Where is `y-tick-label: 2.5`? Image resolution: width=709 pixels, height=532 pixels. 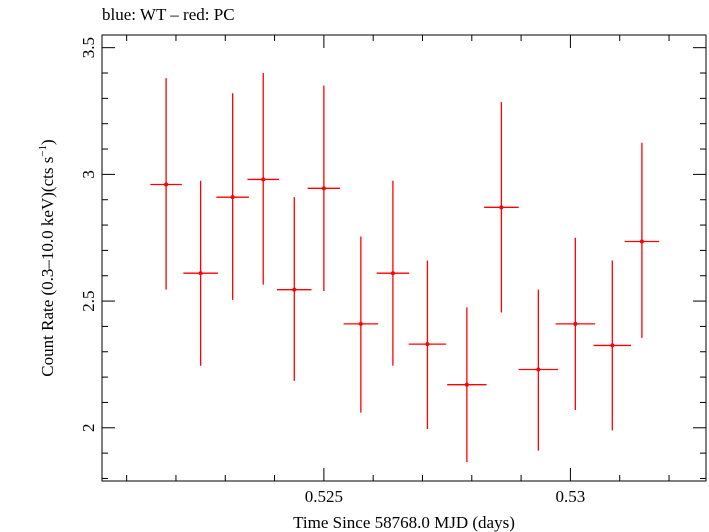 y-tick-label: 2.5 is located at coordinates (88, 300).